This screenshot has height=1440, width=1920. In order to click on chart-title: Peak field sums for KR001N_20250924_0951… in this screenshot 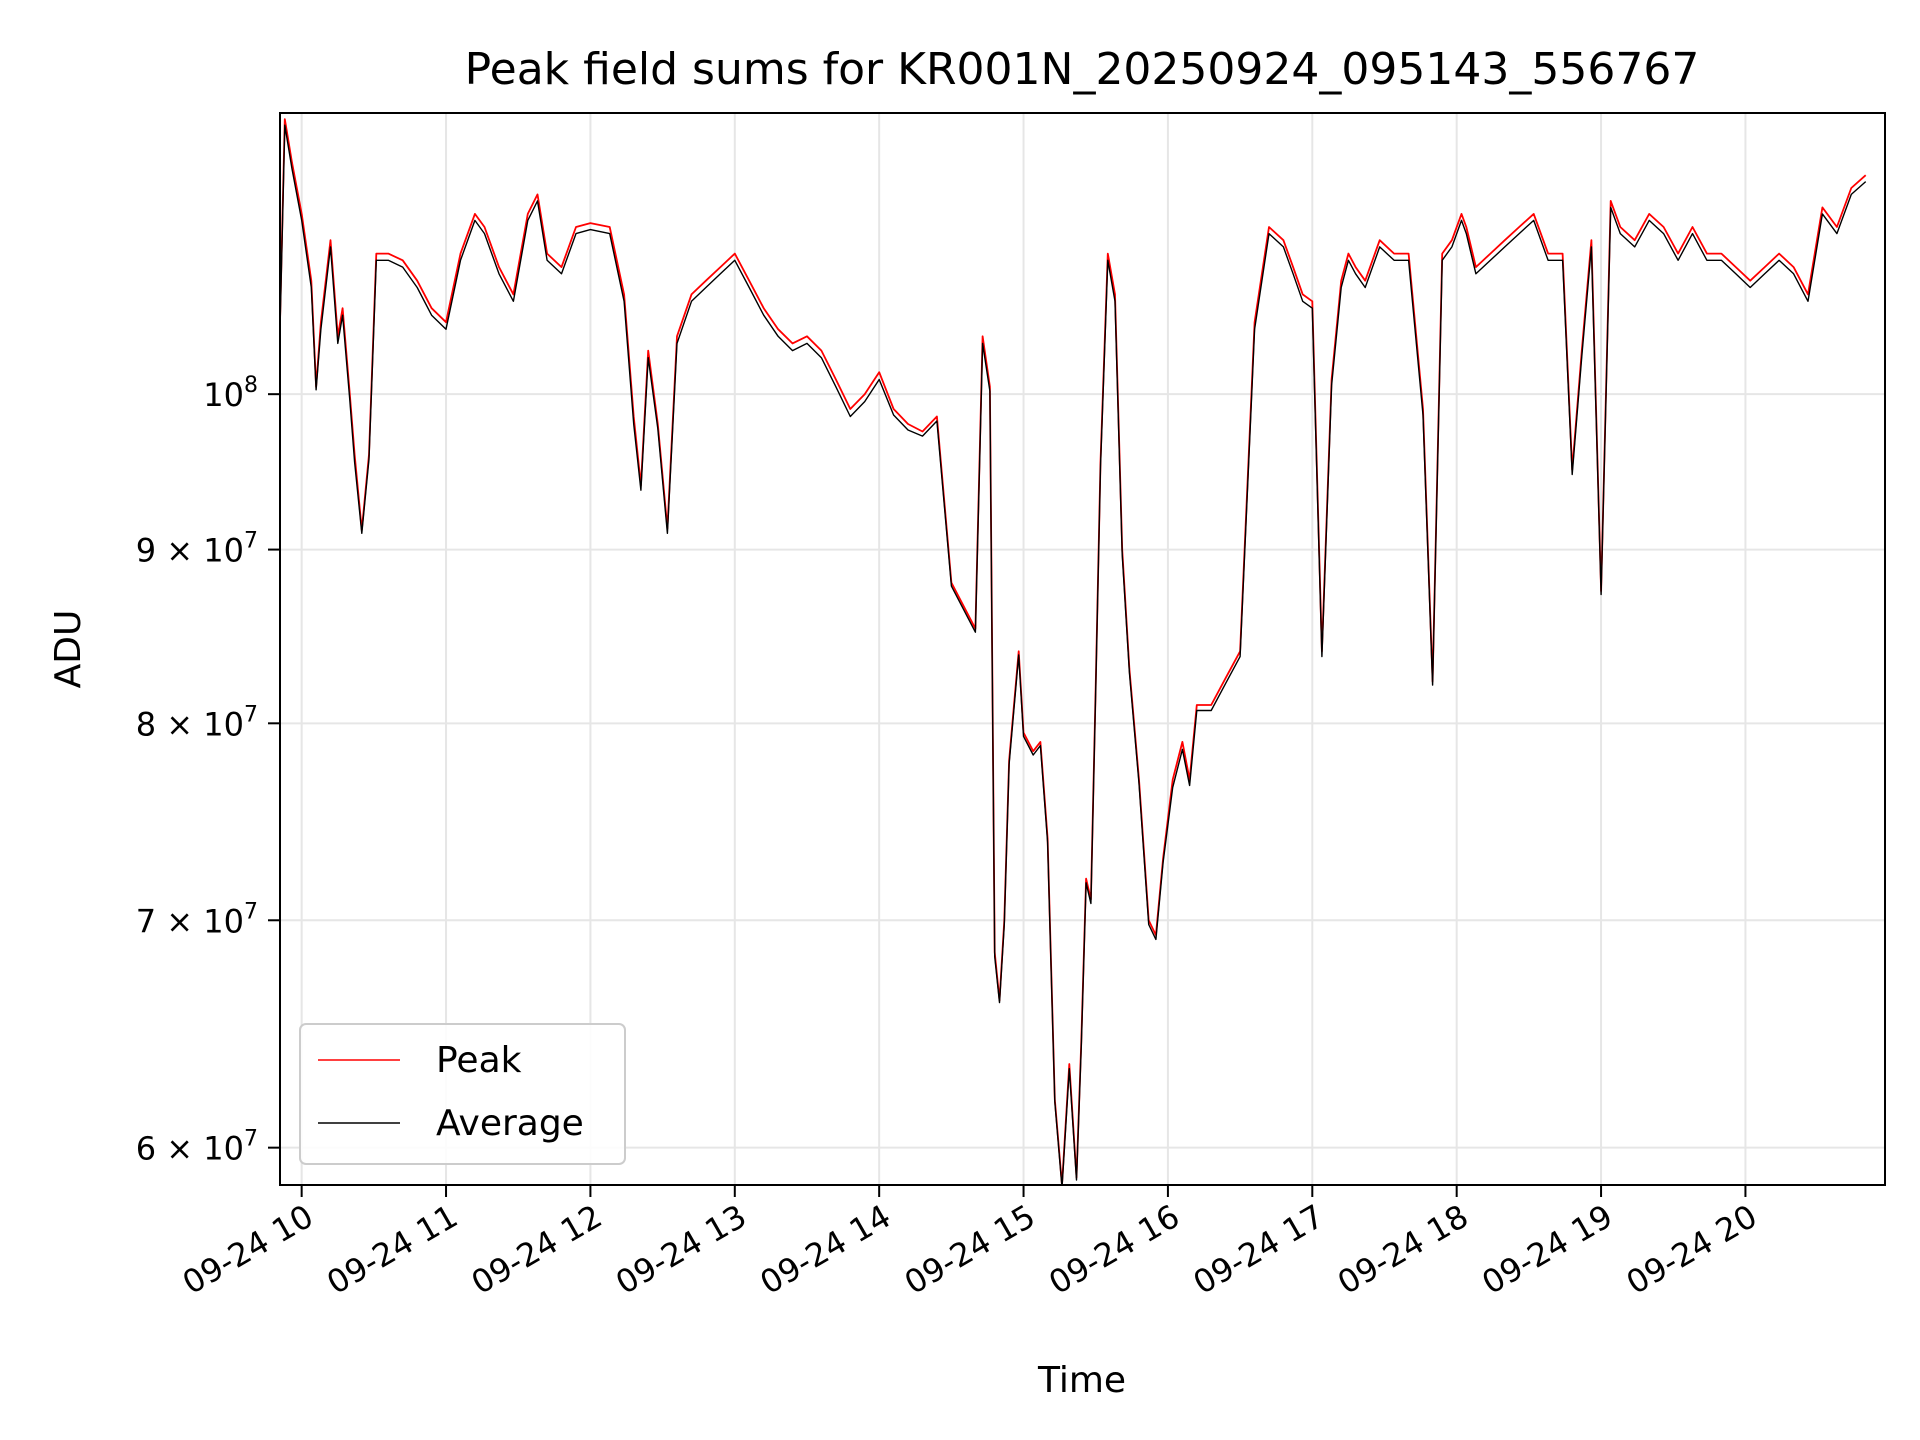, I will do `click(1082, 69)`.